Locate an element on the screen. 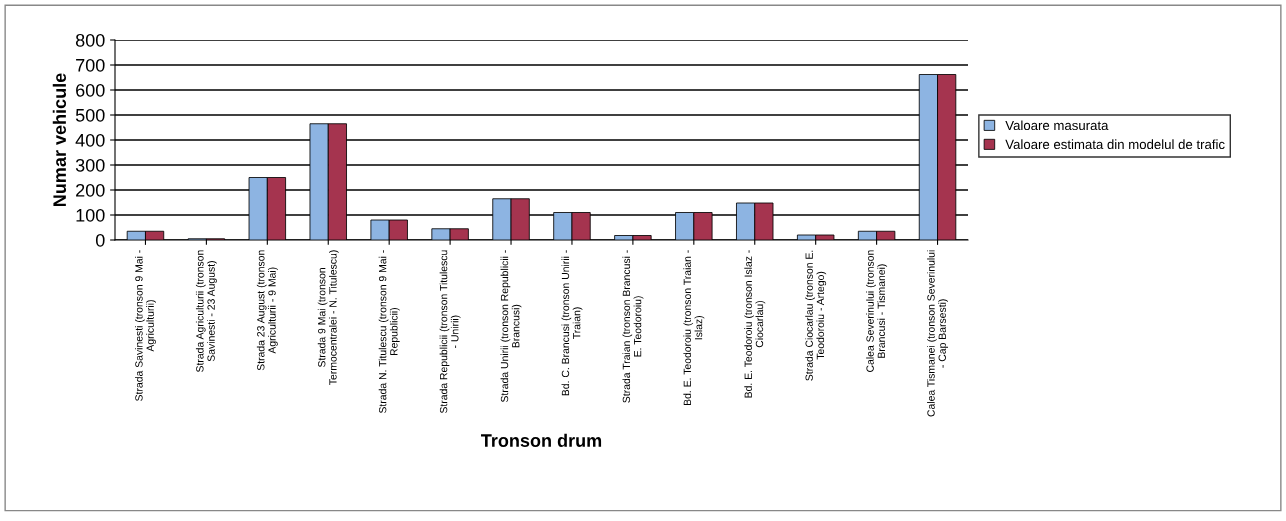  x-tick-label: Strada Savinesti (tronson 9 Mai - Agriculturii) is located at coordinates (145, 325).